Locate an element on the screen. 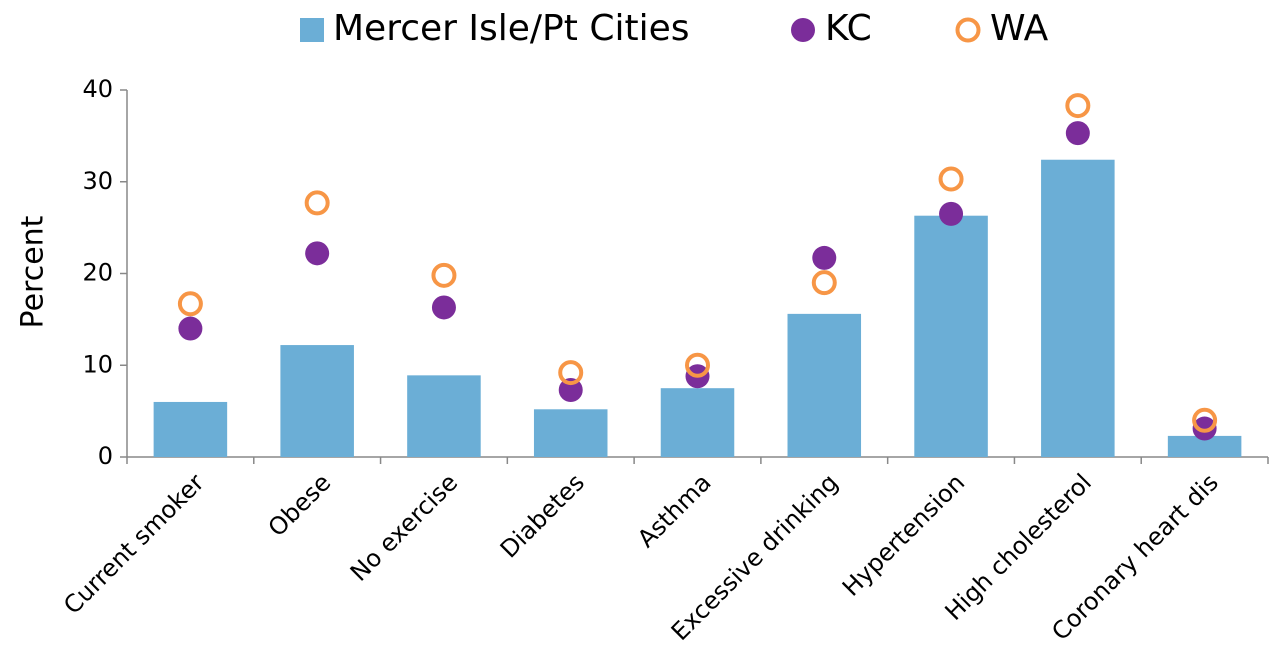 This screenshot has width=1269, height=664. y-tick-label: 10 is located at coordinates (97, 364).